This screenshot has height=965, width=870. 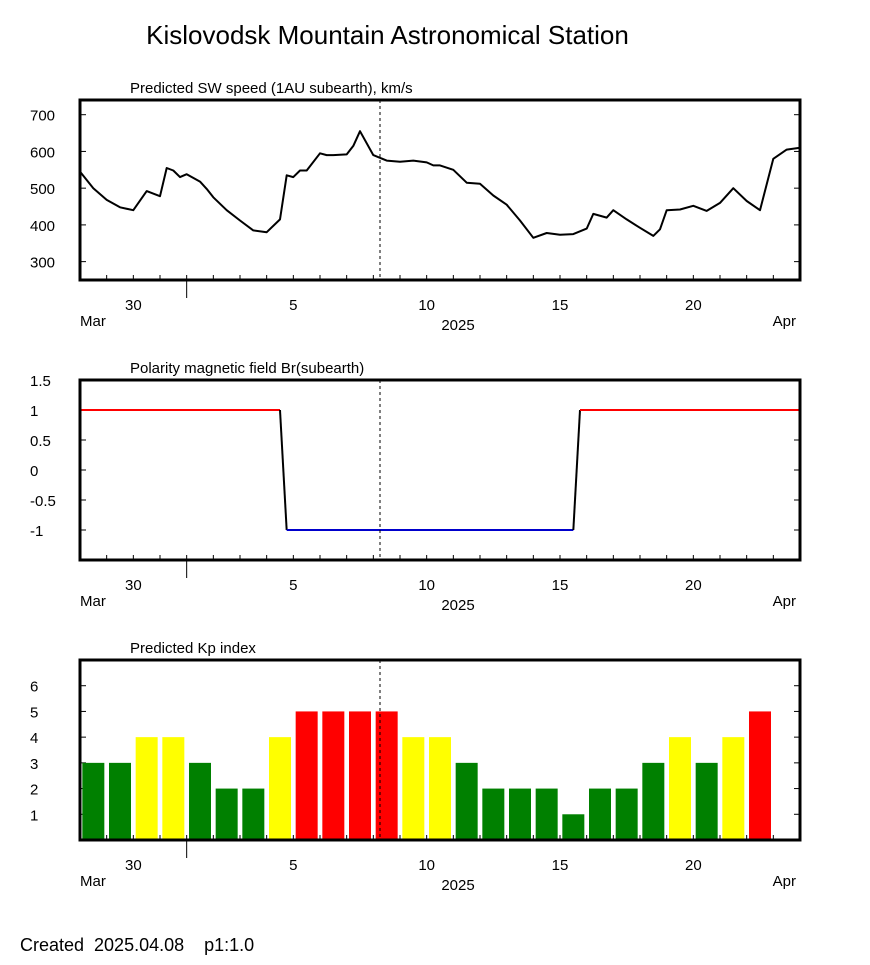 What do you see at coordinates (34, 471) in the screenshot?
I see `y-tick-label: 0` at bounding box center [34, 471].